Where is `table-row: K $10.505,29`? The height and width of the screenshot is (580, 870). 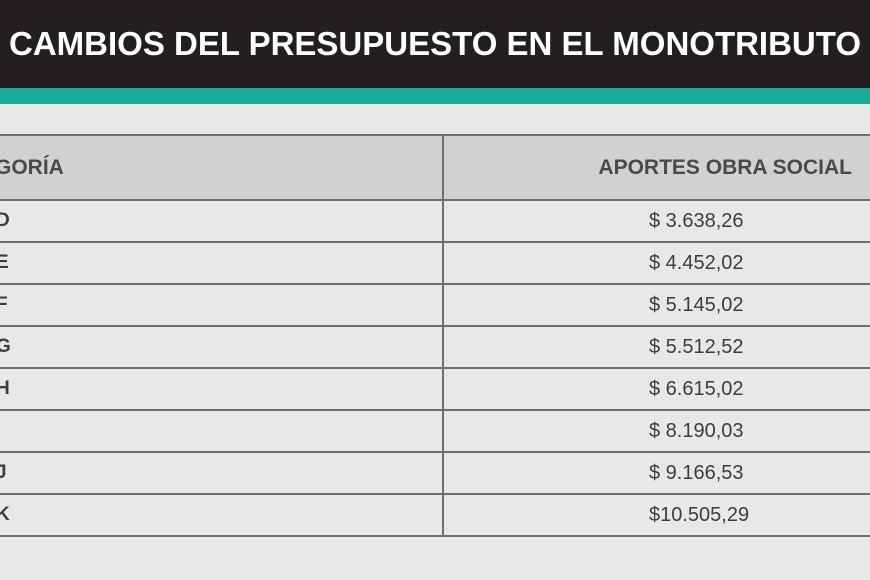 table-row: K $10.505,29 is located at coordinates (435, 516).